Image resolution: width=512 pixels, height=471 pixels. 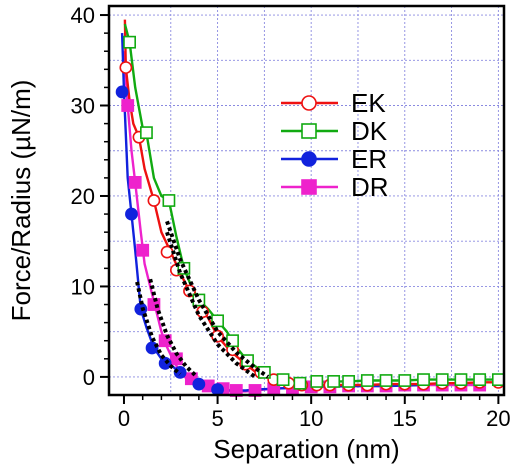 I want to click on y-tick-label: 40, so click(x=83, y=15).